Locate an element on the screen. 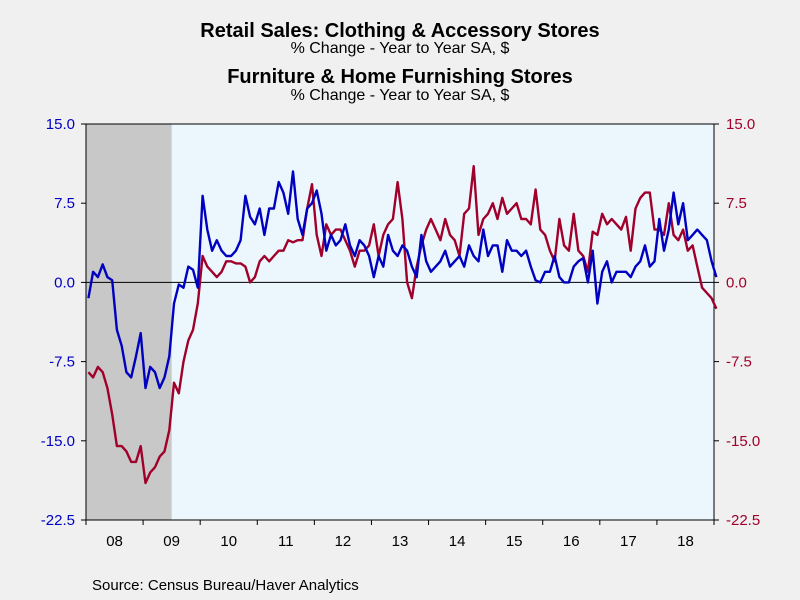  x-tick-label: 09 is located at coordinates (171, 541).